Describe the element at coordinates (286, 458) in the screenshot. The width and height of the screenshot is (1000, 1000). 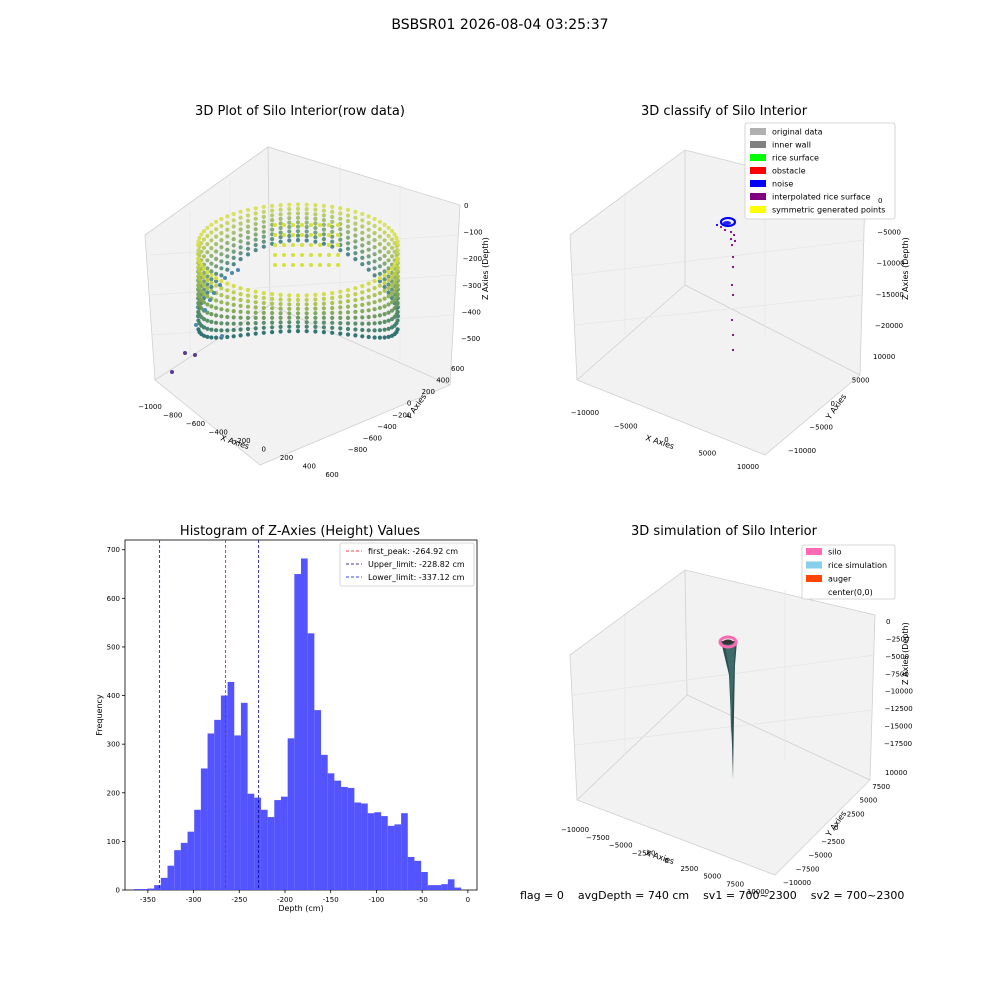
I see `raw-x-tick-label: 200` at that location.